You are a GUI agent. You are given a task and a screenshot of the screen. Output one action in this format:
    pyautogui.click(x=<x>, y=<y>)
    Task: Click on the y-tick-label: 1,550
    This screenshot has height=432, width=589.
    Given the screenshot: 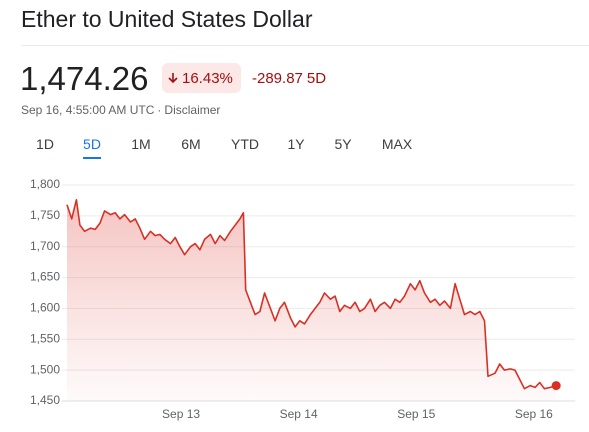 What is the action you would take?
    pyautogui.click(x=45, y=338)
    